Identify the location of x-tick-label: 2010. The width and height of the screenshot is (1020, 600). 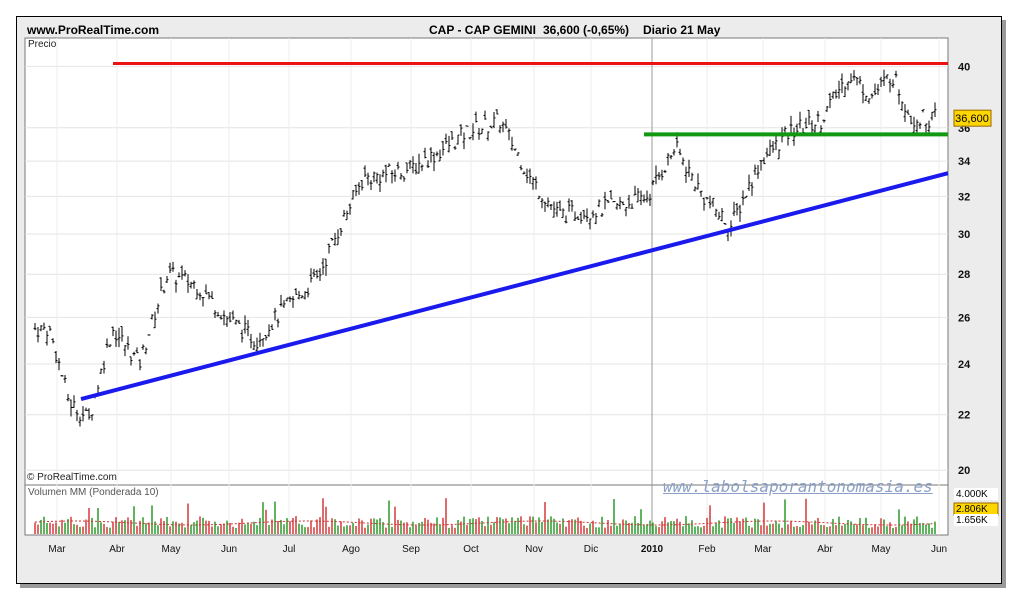
(652, 549).